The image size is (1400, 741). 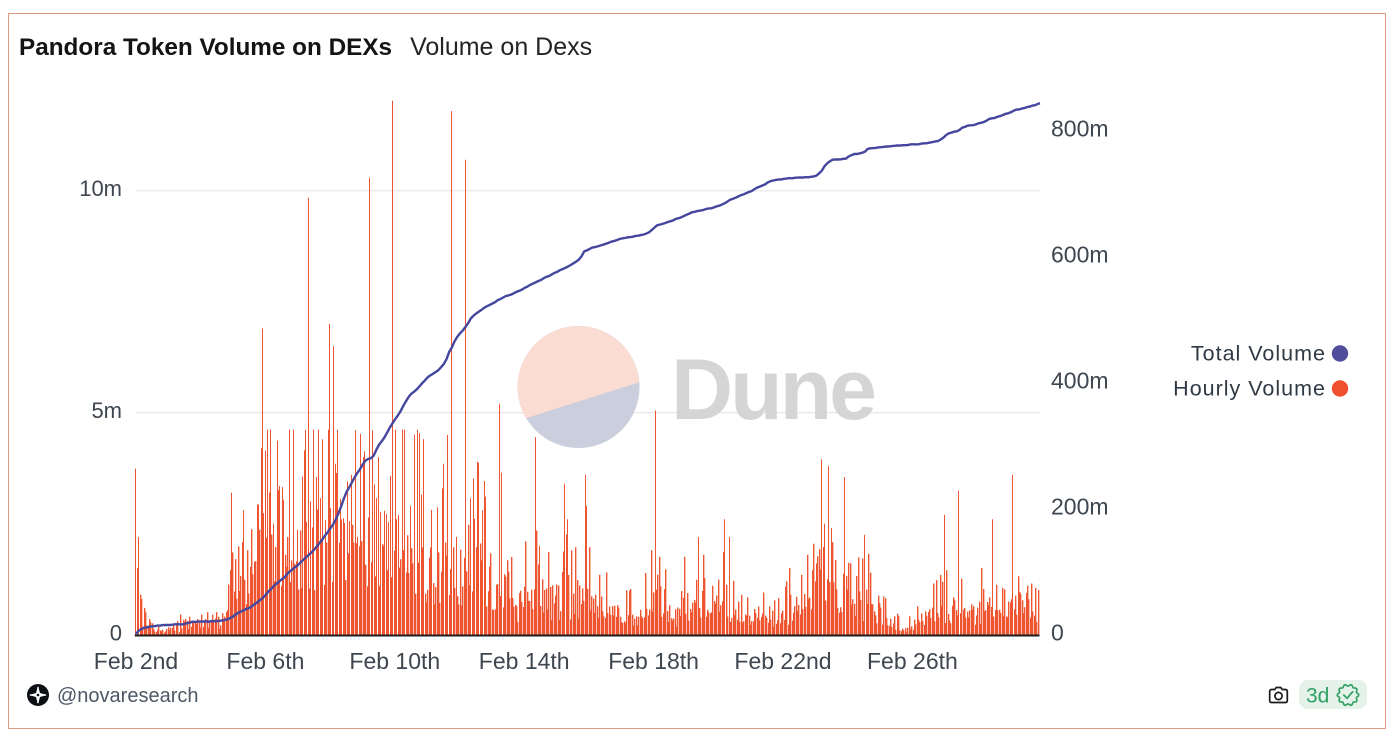 What do you see at coordinates (127, 696) in the screenshot?
I see `svg-text: @novaresearch` at bounding box center [127, 696].